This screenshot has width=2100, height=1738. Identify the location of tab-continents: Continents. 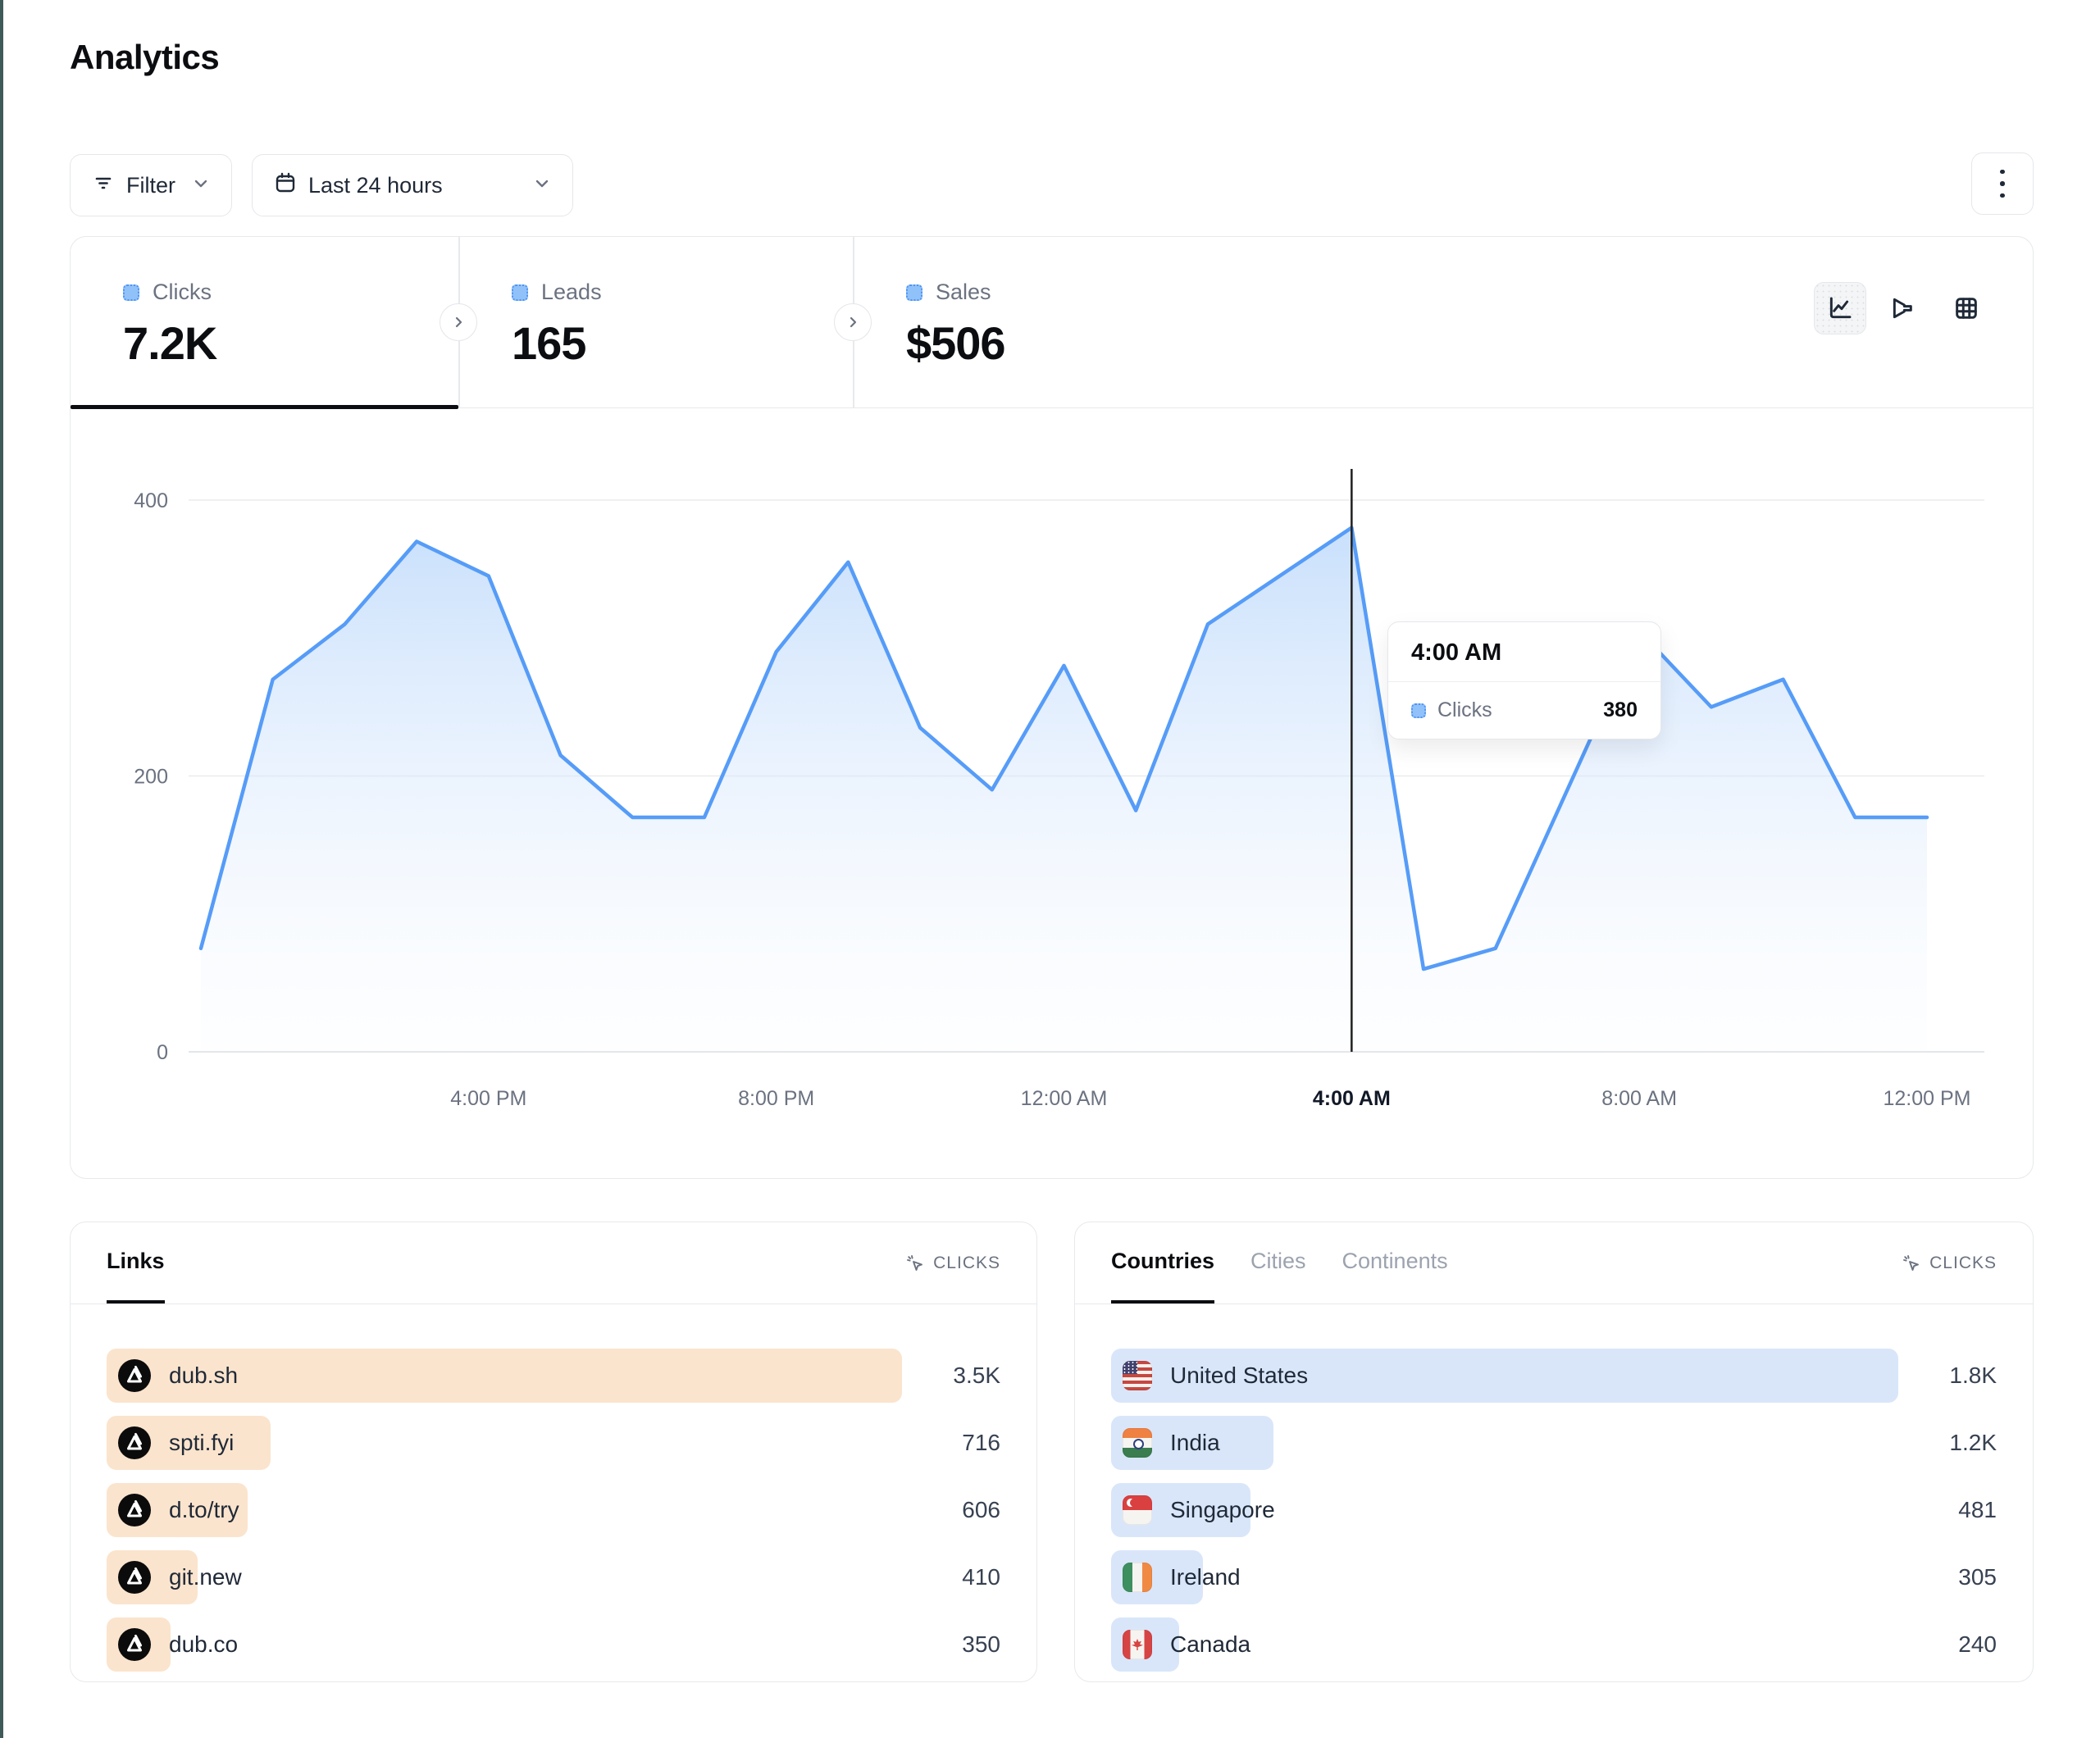
(1395, 1261).